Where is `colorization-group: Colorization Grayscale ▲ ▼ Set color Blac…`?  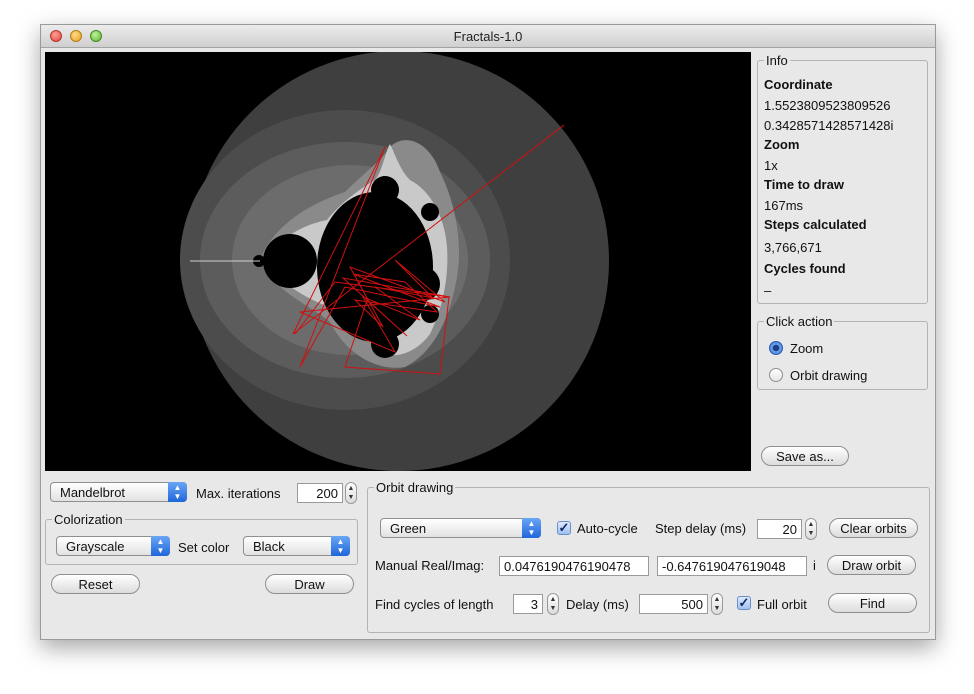 colorization-group: Colorization Grayscale ▲ ▼ Set color Blac… is located at coordinates (201, 538).